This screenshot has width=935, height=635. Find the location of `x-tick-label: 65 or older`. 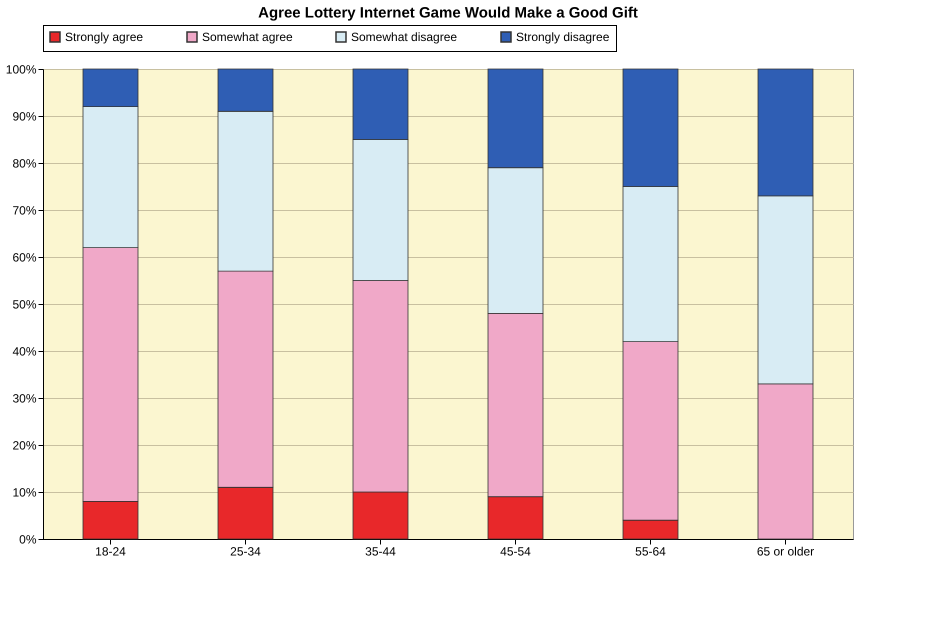

x-tick-label: 65 or older is located at coordinates (785, 551).